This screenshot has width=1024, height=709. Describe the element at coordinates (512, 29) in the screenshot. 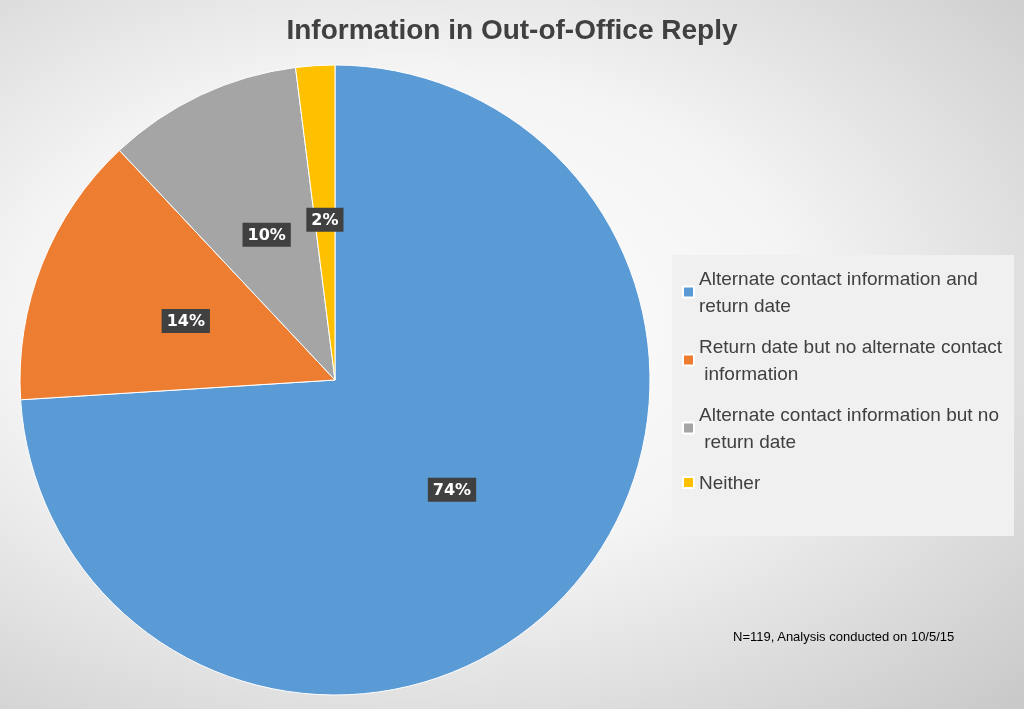

I see `chart-title: Information in Out-of-Office Reply` at that location.